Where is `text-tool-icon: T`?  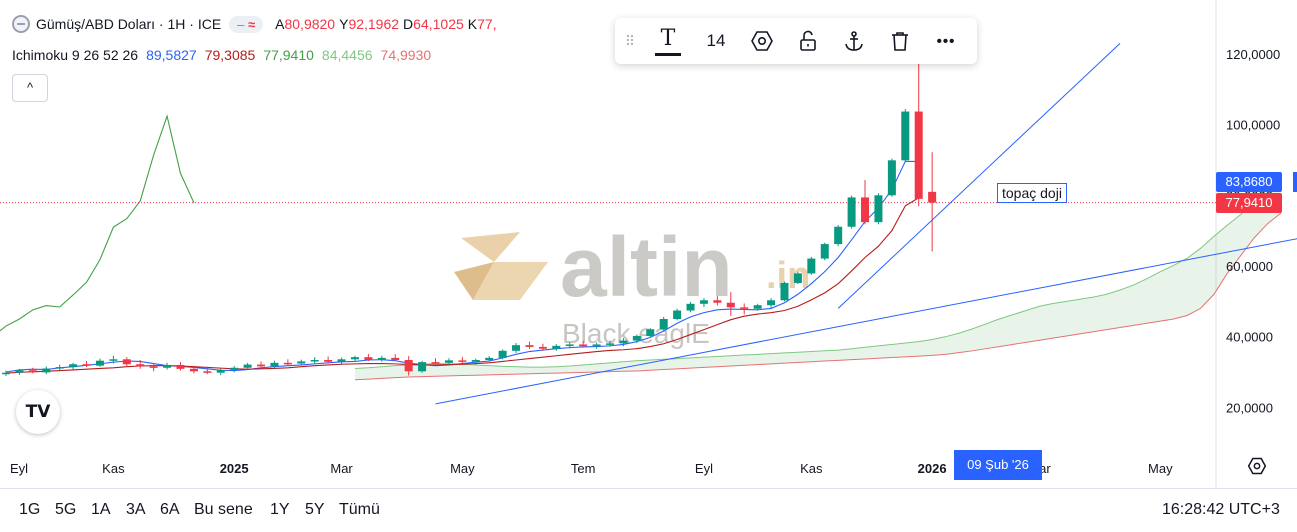 text-tool-icon: T is located at coordinates (668, 38).